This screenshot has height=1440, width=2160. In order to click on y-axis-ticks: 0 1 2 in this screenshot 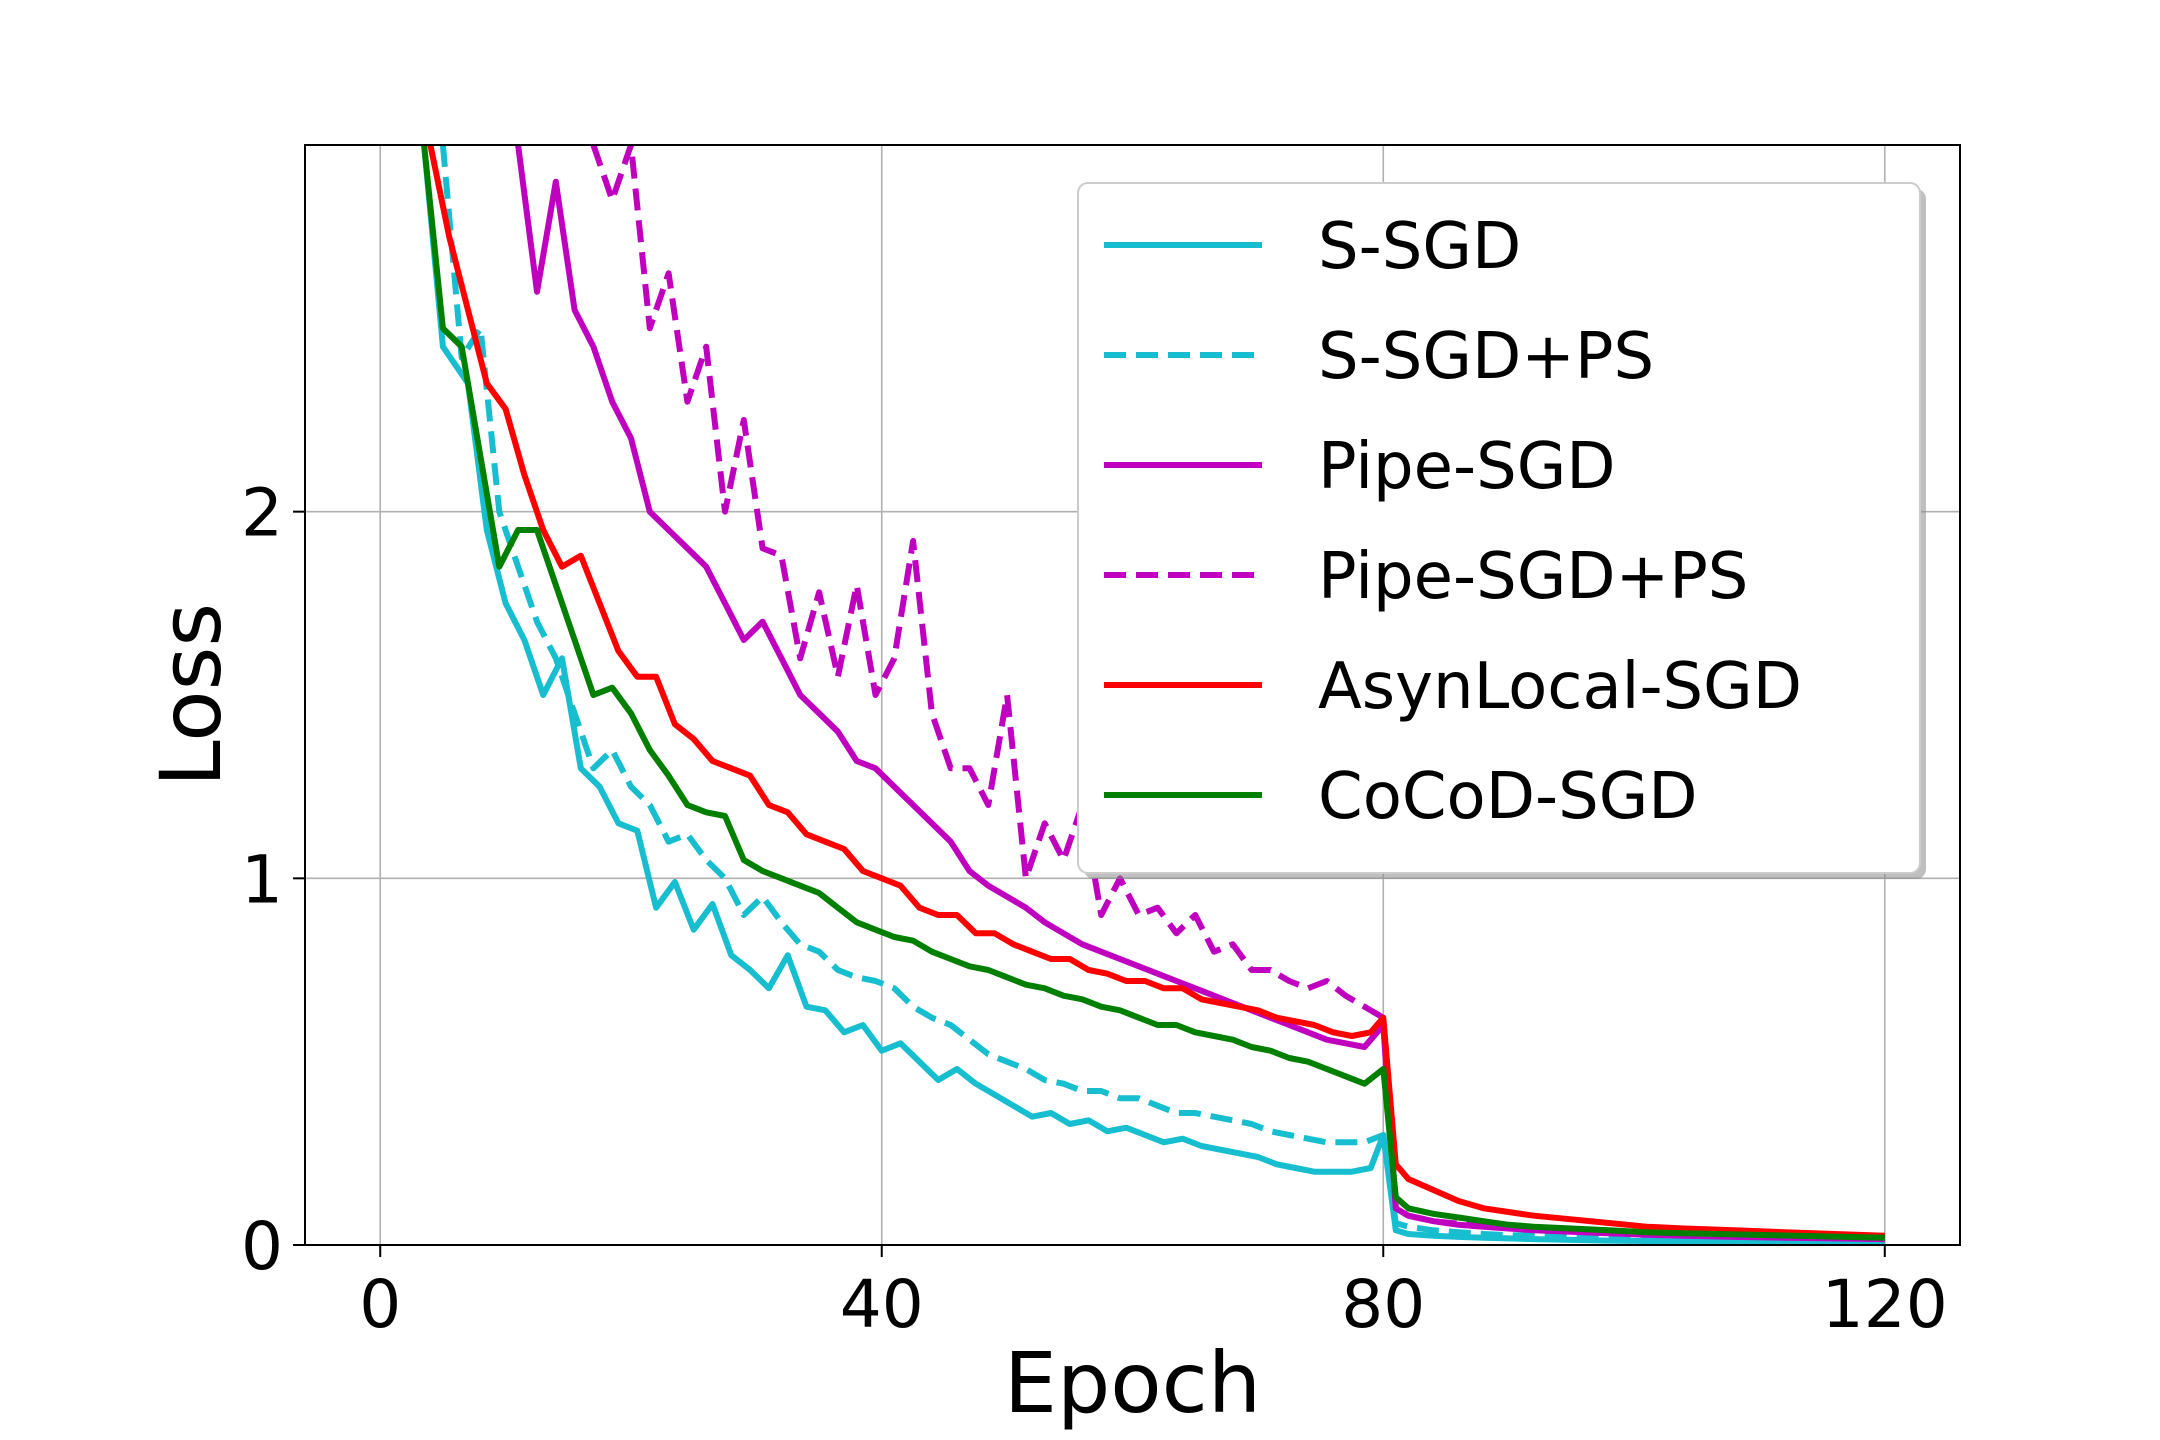, I will do `click(273, 880)`.